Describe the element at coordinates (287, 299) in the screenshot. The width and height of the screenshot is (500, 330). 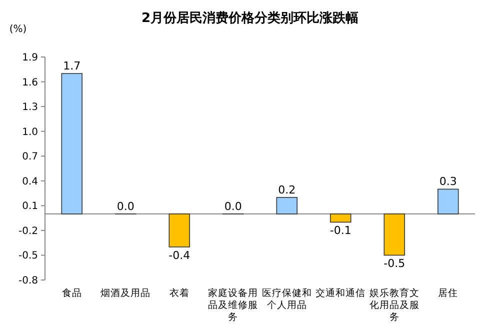
I see `x-tick-label: 医疗保健和个人用品` at that location.